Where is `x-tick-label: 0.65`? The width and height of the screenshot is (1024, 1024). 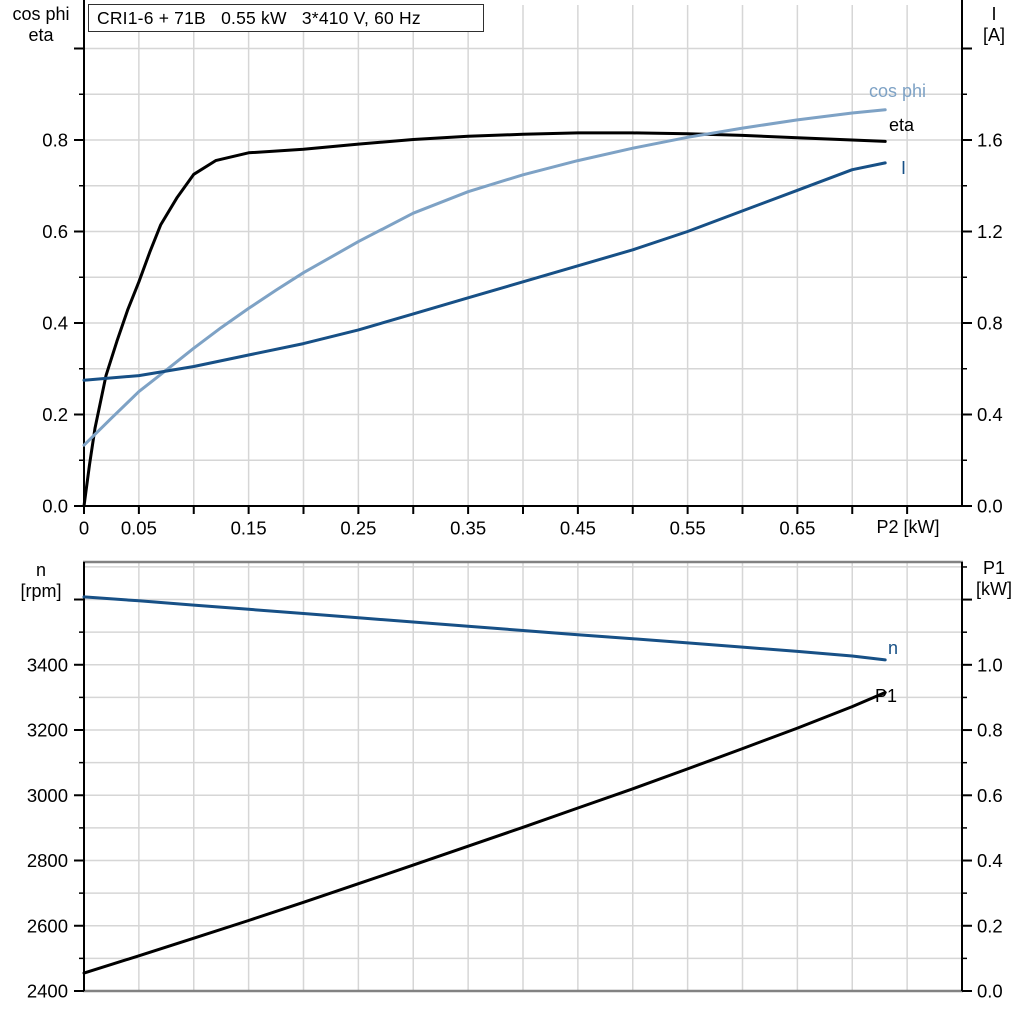
x-tick-label: 0.65 is located at coordinates (797, 528).